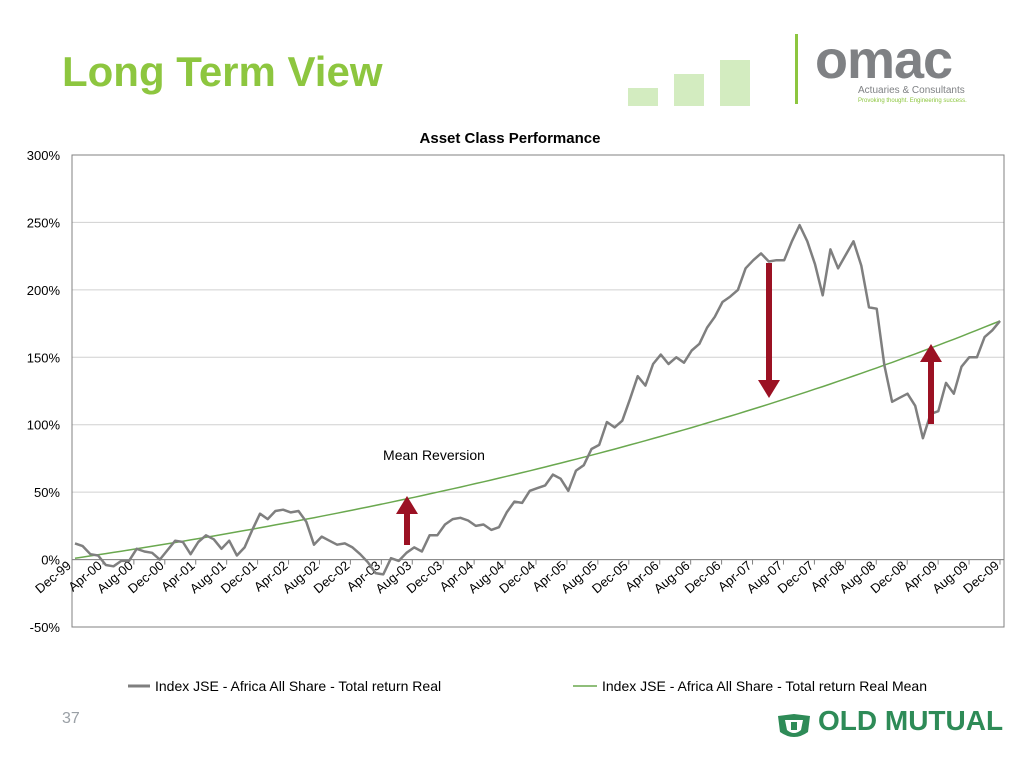  I want to click on mean-reversion-arrow-2-head, so click(769, 389).